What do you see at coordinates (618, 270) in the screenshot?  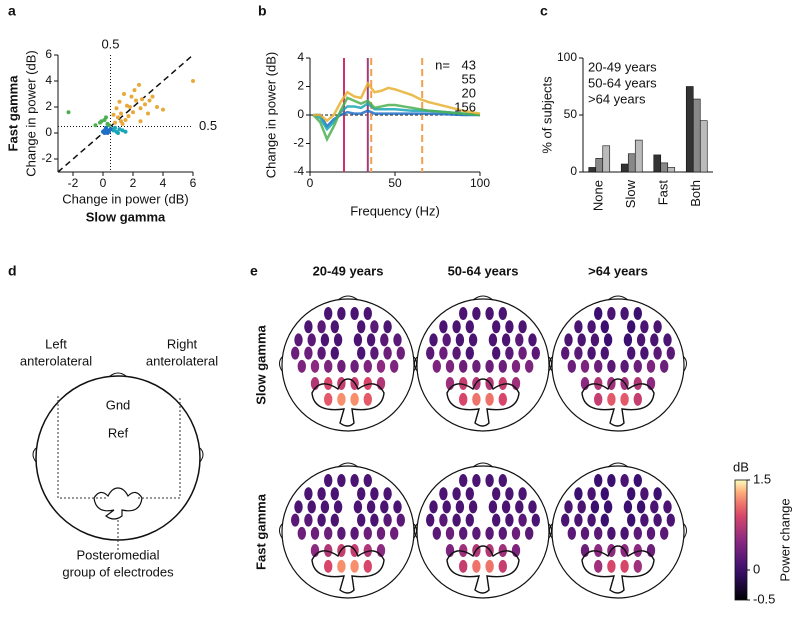 I see `column-title: >64 years` at bounding box center [618, 270].